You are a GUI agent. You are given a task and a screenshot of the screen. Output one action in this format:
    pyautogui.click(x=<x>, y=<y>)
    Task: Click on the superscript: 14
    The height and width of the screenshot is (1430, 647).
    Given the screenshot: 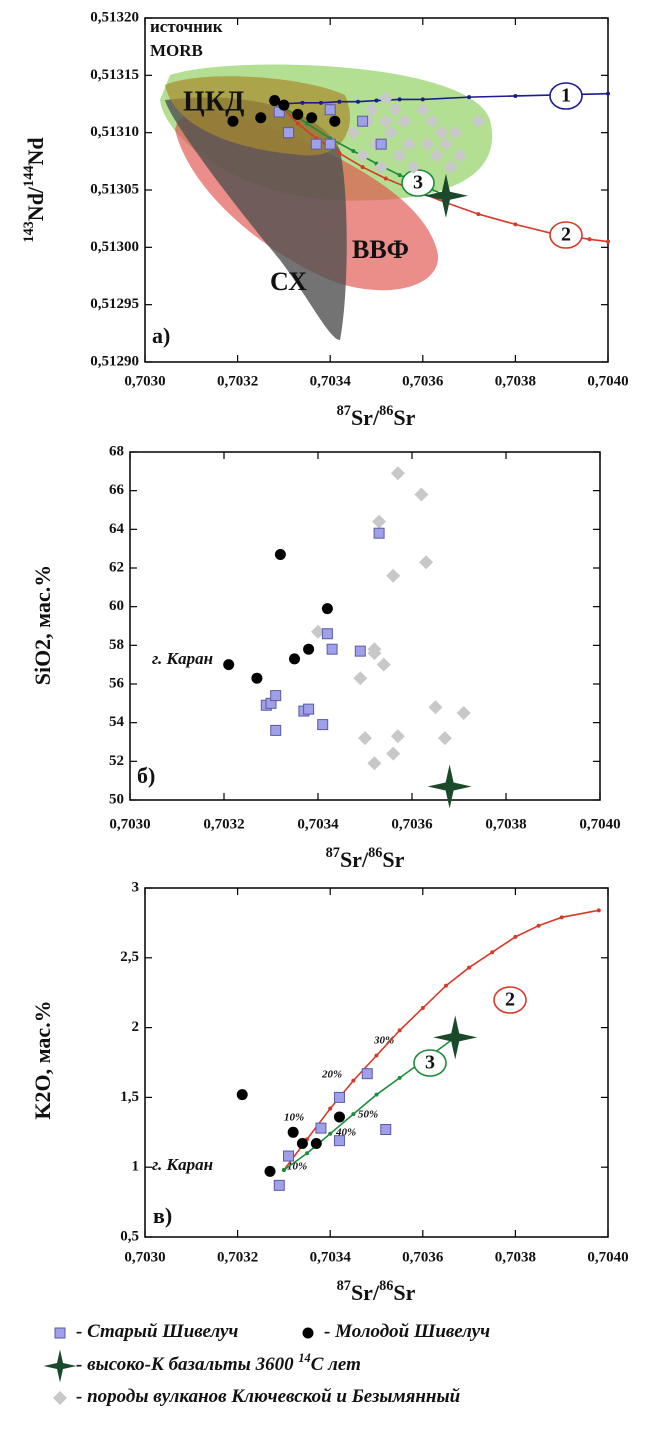 What is the action you would take?
    pyautogui.click(x=304, y=1358)
    